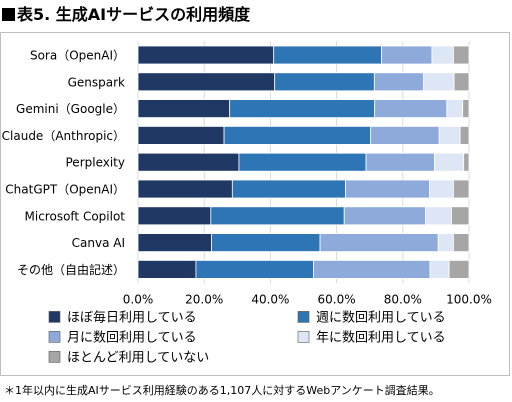  I want to click on category-label: ChatGPT（OpenAI）, so click(65, 190).